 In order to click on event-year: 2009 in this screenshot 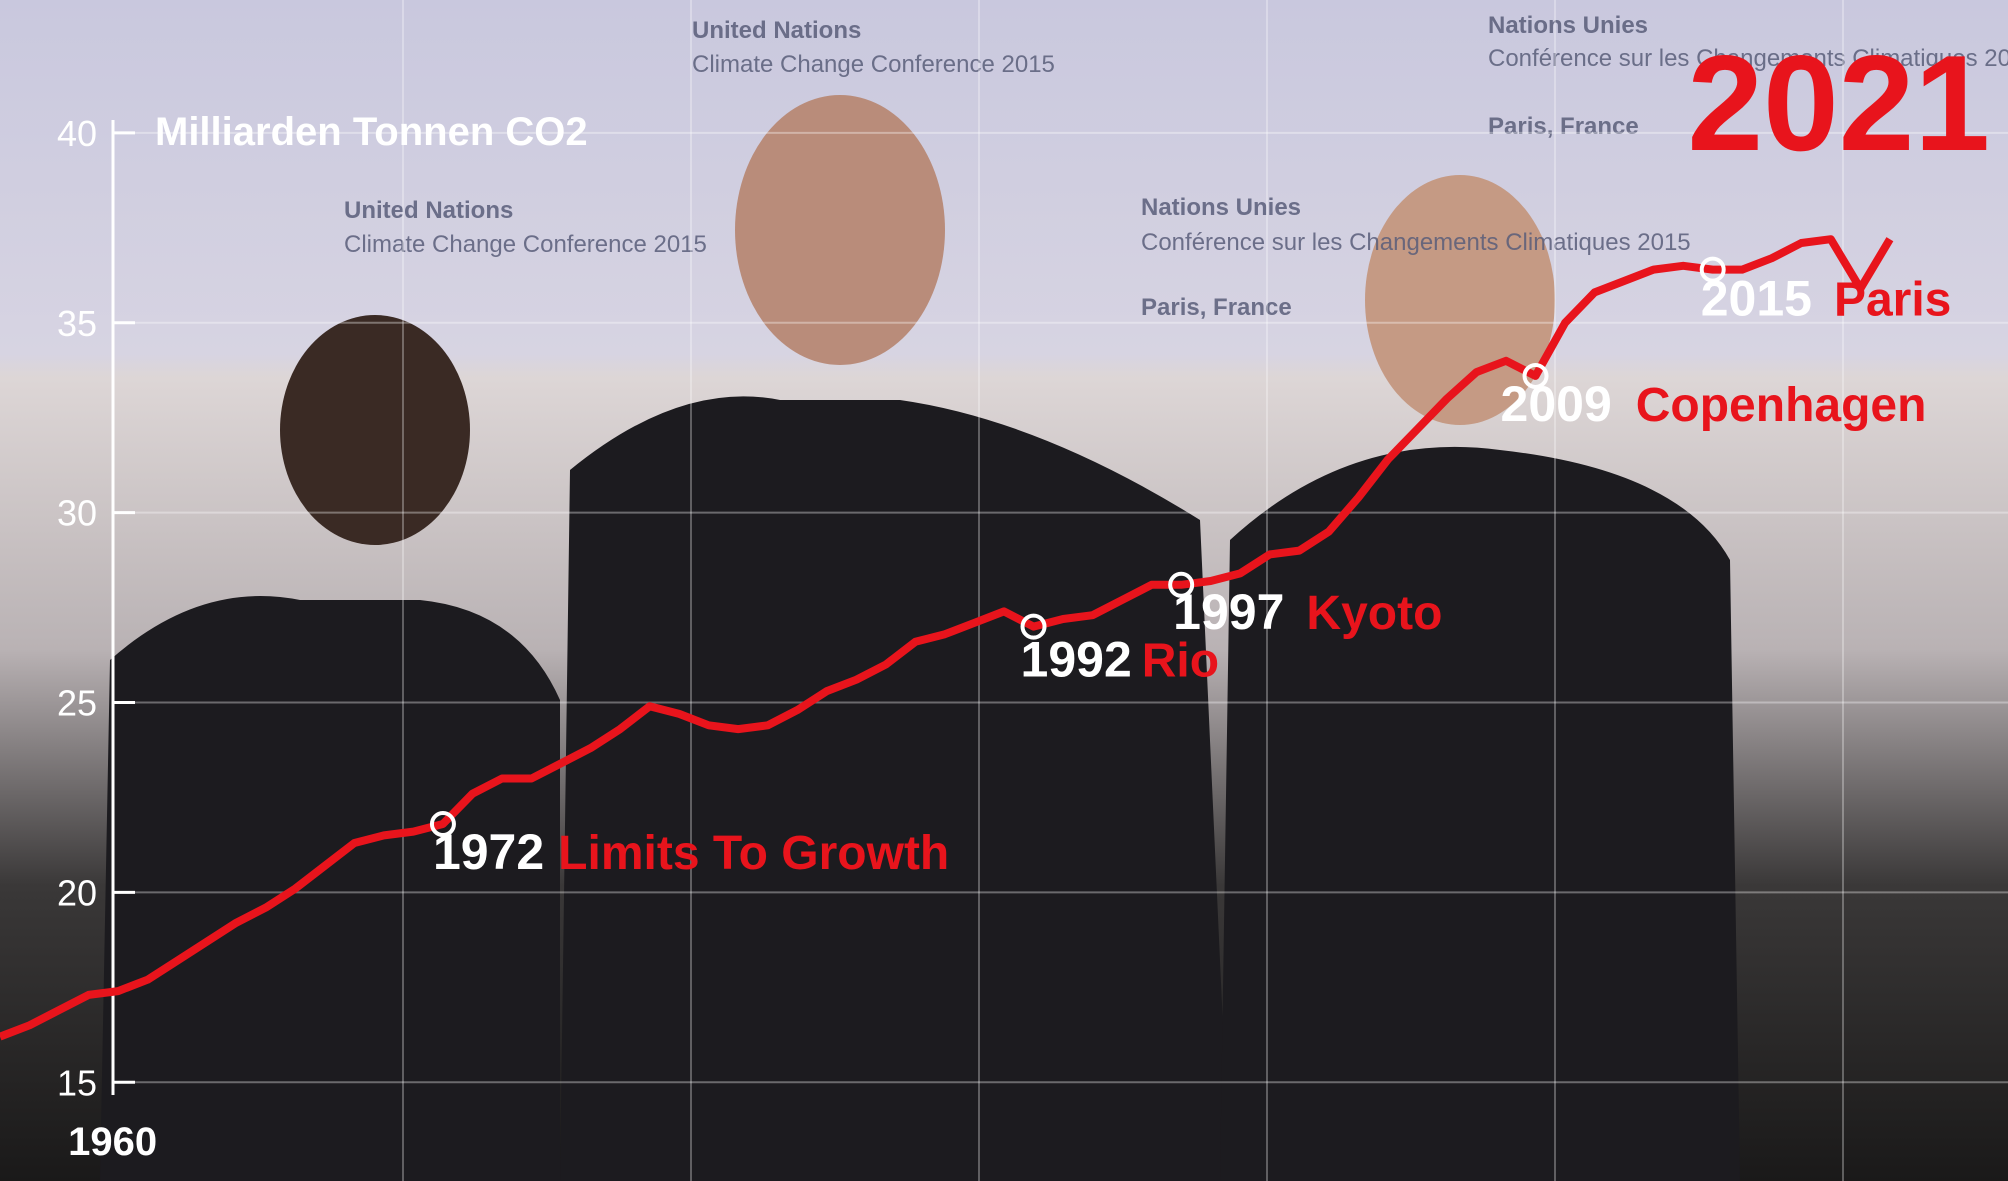, I will do `click(1556, 404)`.